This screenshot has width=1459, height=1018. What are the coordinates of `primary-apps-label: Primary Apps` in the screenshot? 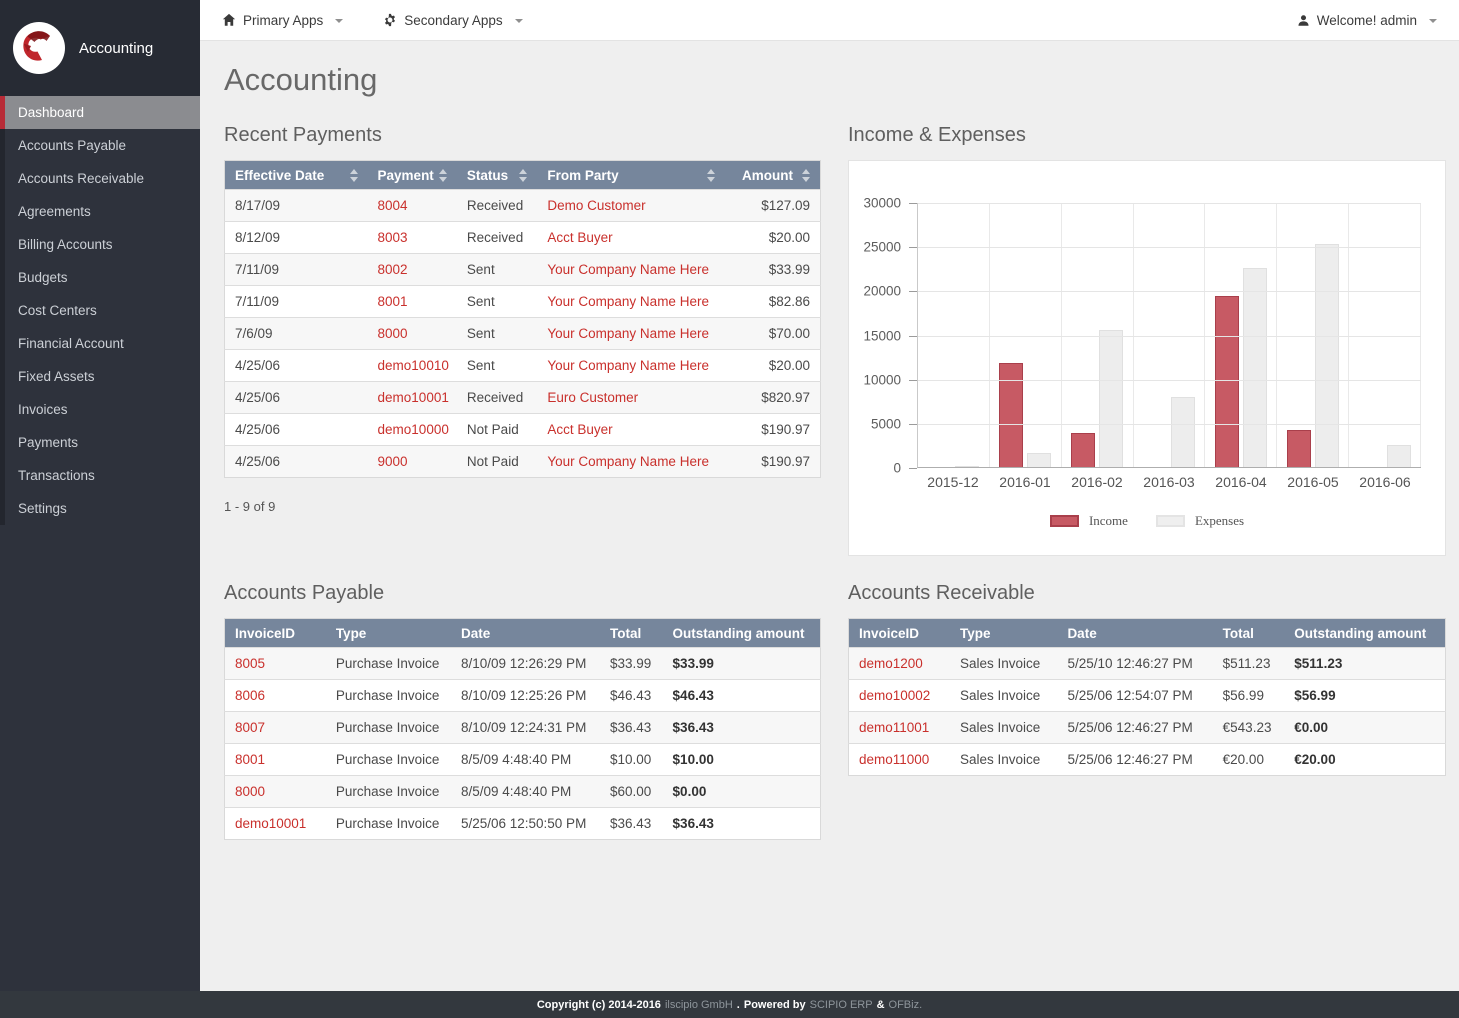 It's located at (283, 20).